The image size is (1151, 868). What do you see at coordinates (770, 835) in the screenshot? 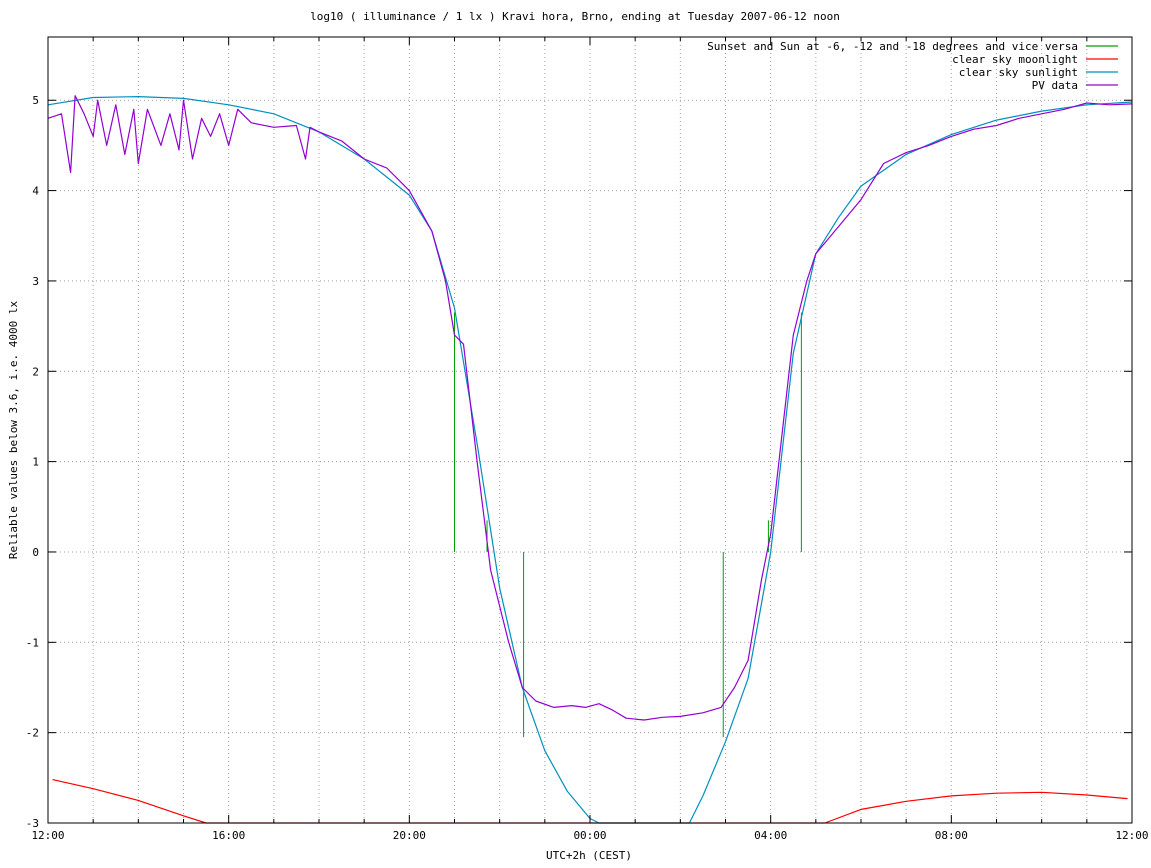
I see `x-tick-label: 04:00` at bounding box center [770, 835].